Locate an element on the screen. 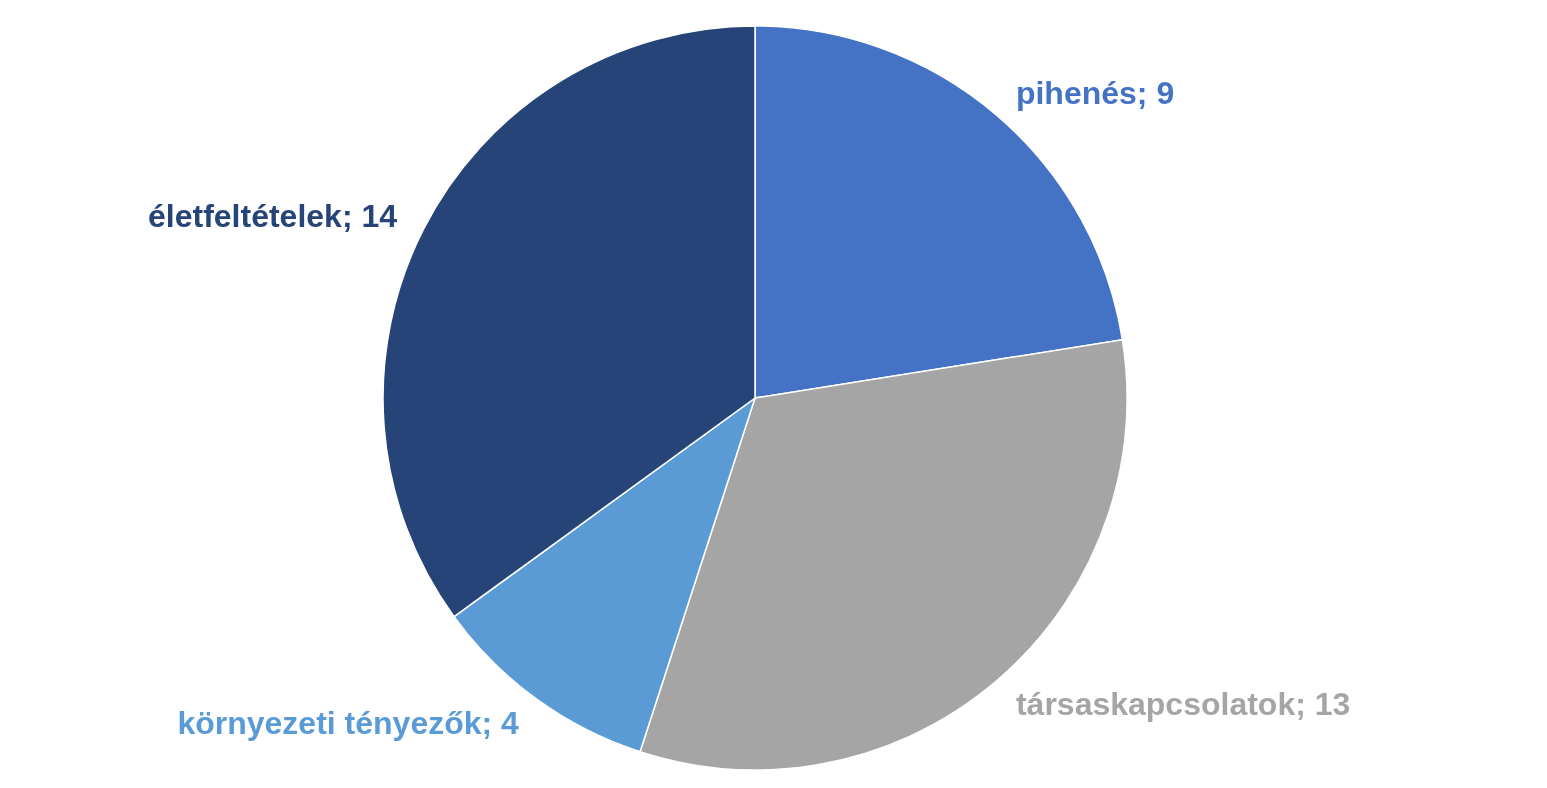 The image size is (1547, 788). slice-label: pihenés; 9 is located at coordinates (1095, 92).